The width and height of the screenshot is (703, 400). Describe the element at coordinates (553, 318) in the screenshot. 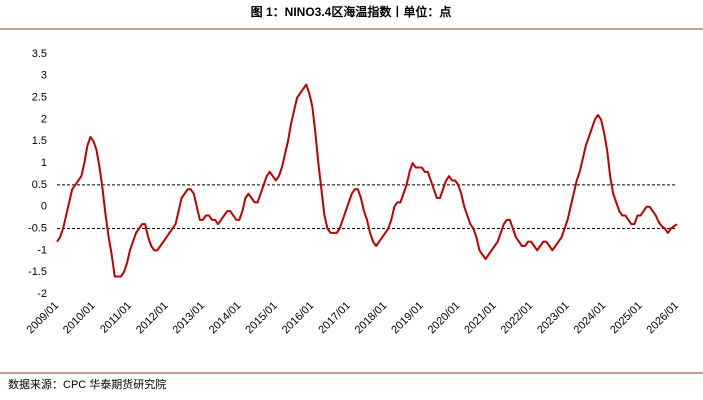

I see `x-tick-label: 2023/01` at that location.